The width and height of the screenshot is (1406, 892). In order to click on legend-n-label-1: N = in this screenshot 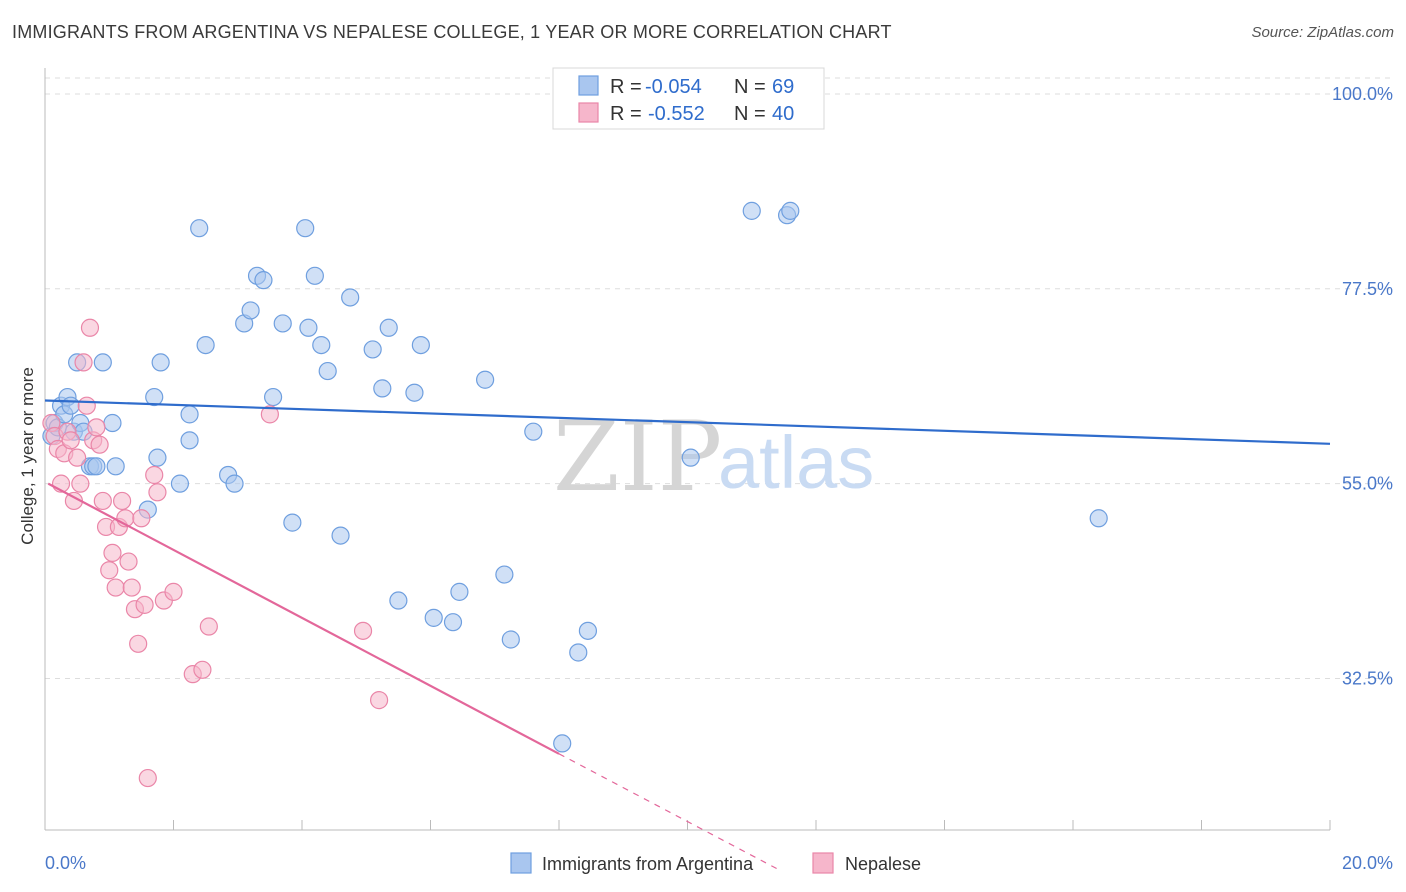, I will do `click(750, 87)`.